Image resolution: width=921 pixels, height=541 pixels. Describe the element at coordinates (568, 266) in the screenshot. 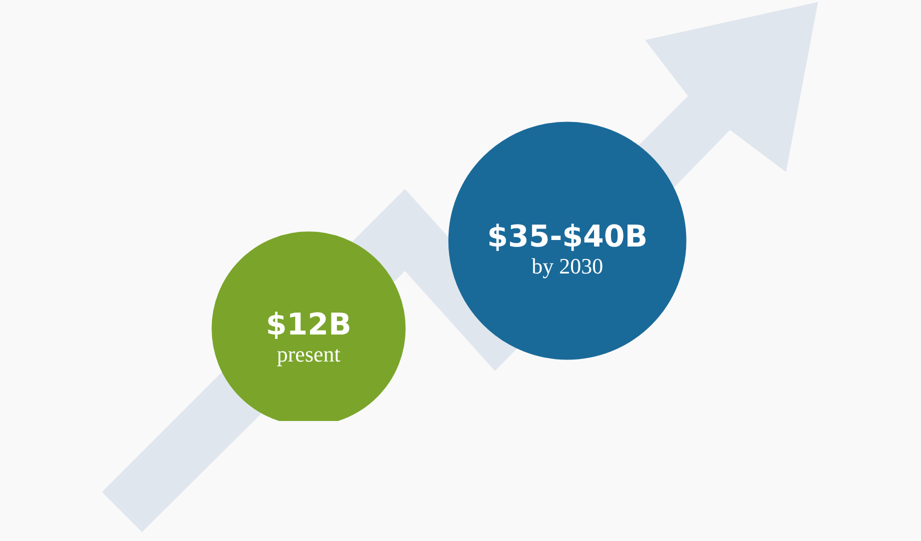

I see `category-label: by 2030` at that location.